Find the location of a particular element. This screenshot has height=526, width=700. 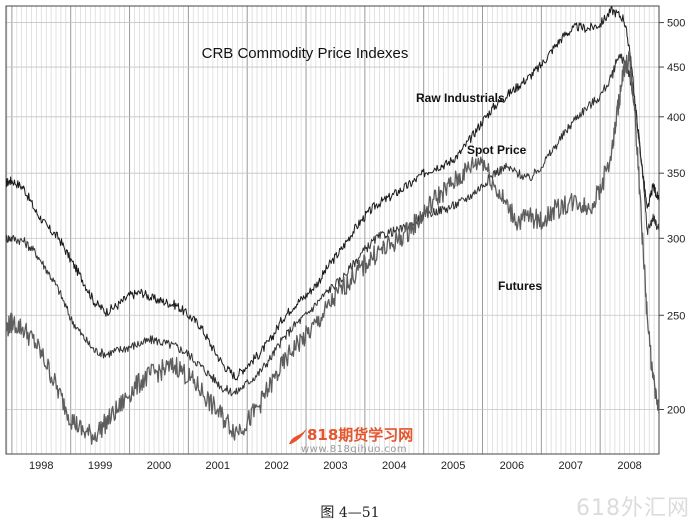

x-tick-label: 2006 is located at coordinates (512, 466).